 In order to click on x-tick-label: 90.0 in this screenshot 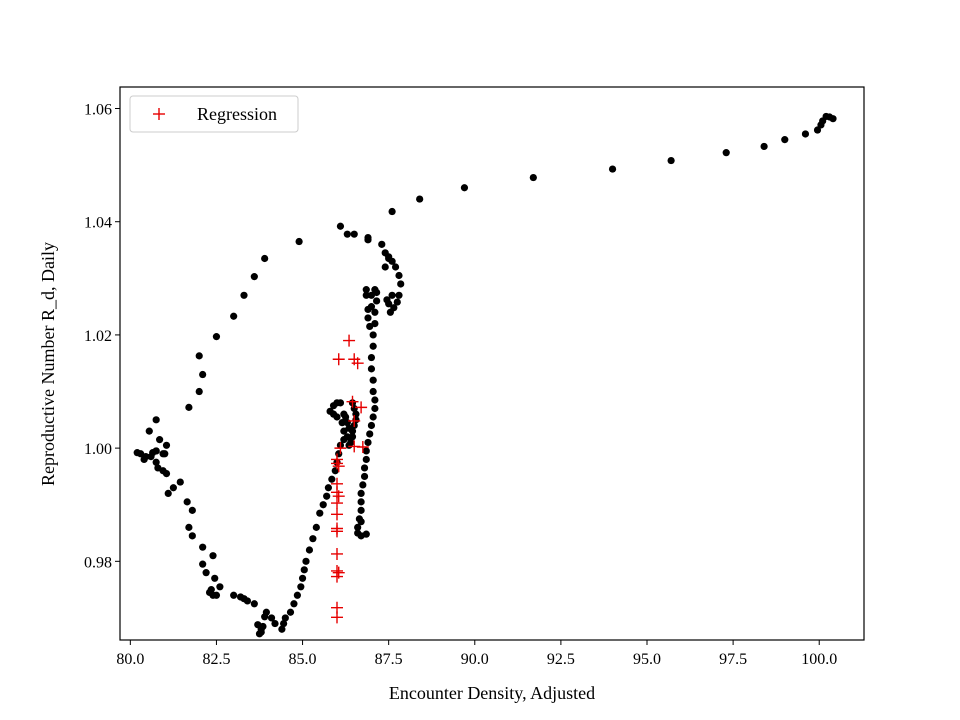, I will do `click(475, 659)`.